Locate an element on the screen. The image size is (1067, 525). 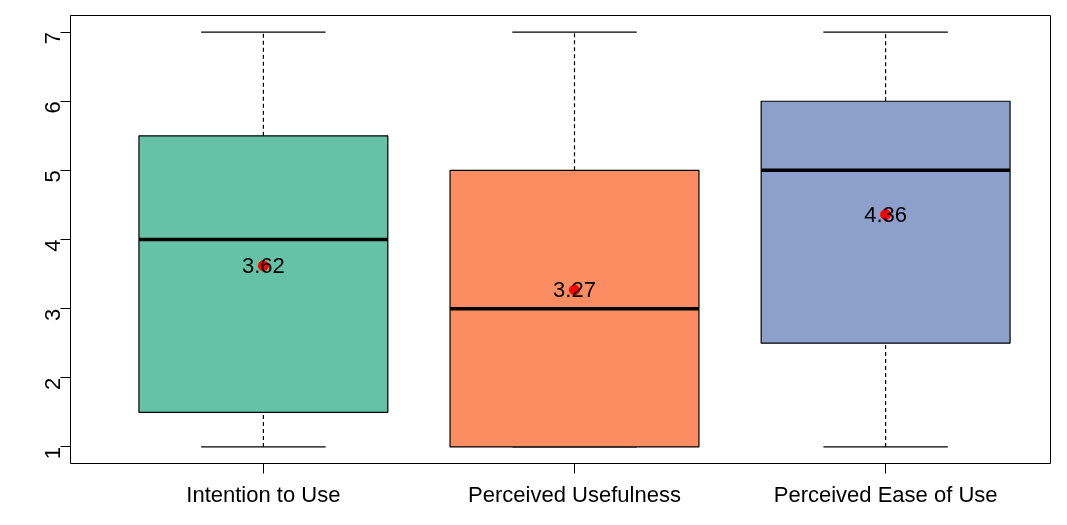
x-tick-label: Perceived Ease of Use is located at coordinates (885, 494).